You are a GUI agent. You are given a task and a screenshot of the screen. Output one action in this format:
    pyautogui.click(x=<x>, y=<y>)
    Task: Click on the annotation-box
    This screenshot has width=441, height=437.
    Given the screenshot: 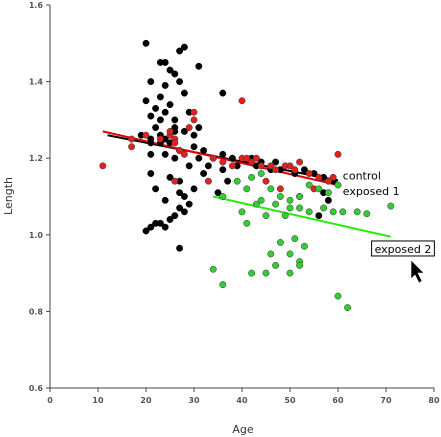 What is the action you would take?
    pyautogui.click(x=403, y=248)
    